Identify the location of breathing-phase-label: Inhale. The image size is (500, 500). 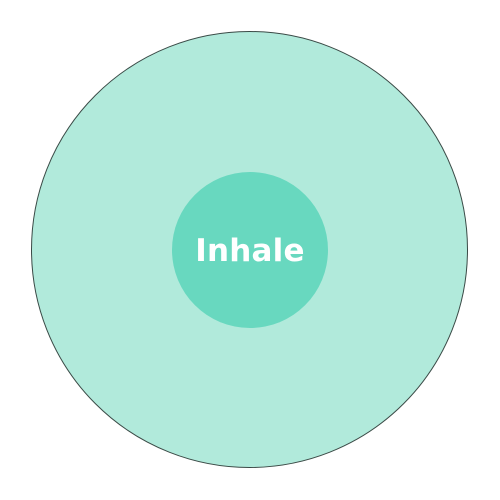
(250, 251).